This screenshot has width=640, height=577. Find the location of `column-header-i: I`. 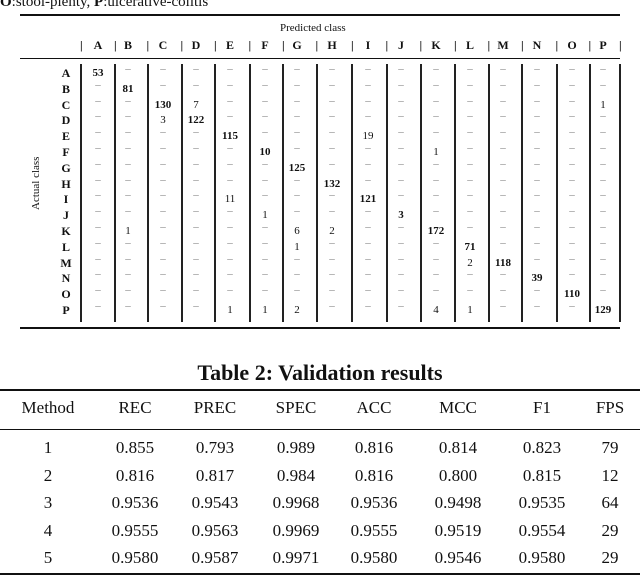

column-header-i: I is located at coordinates (368, 45).